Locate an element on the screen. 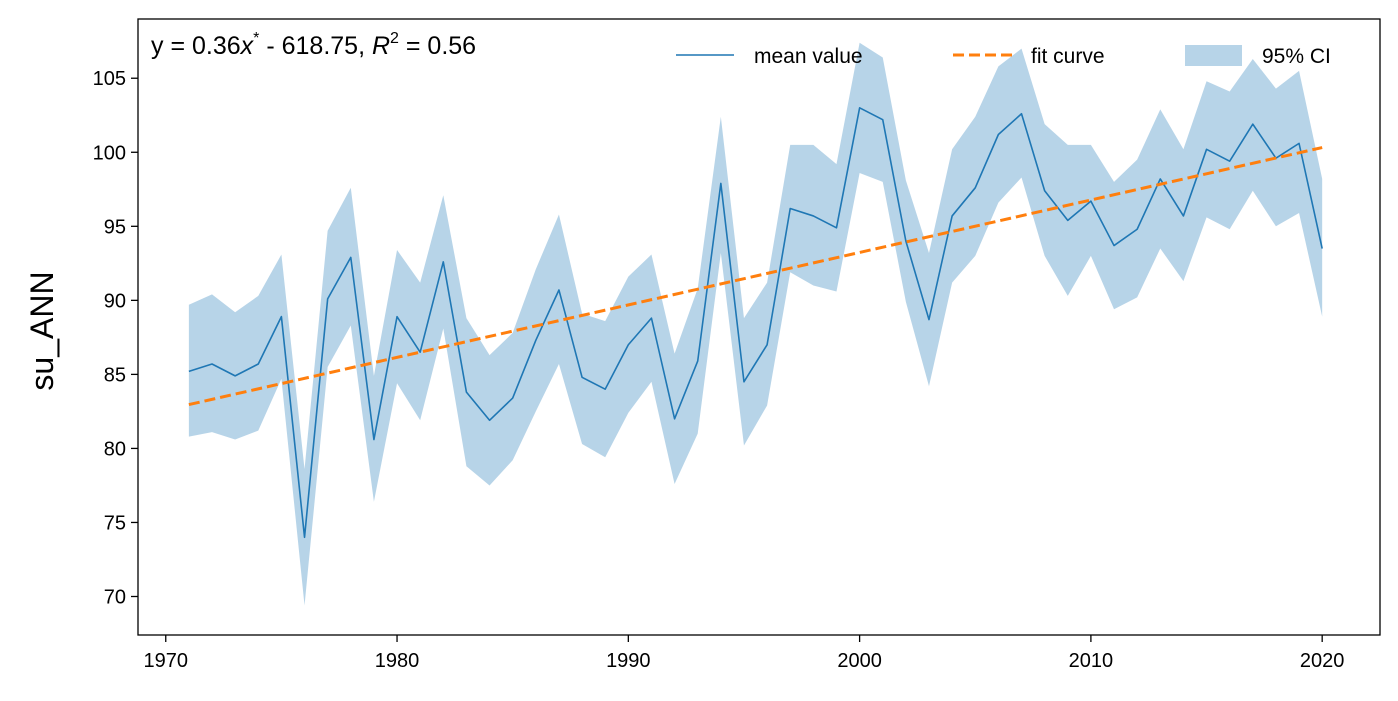 This screenshot has height=701, width=1398. legend-mean-label: mean value is located at coordinates (808, 56).